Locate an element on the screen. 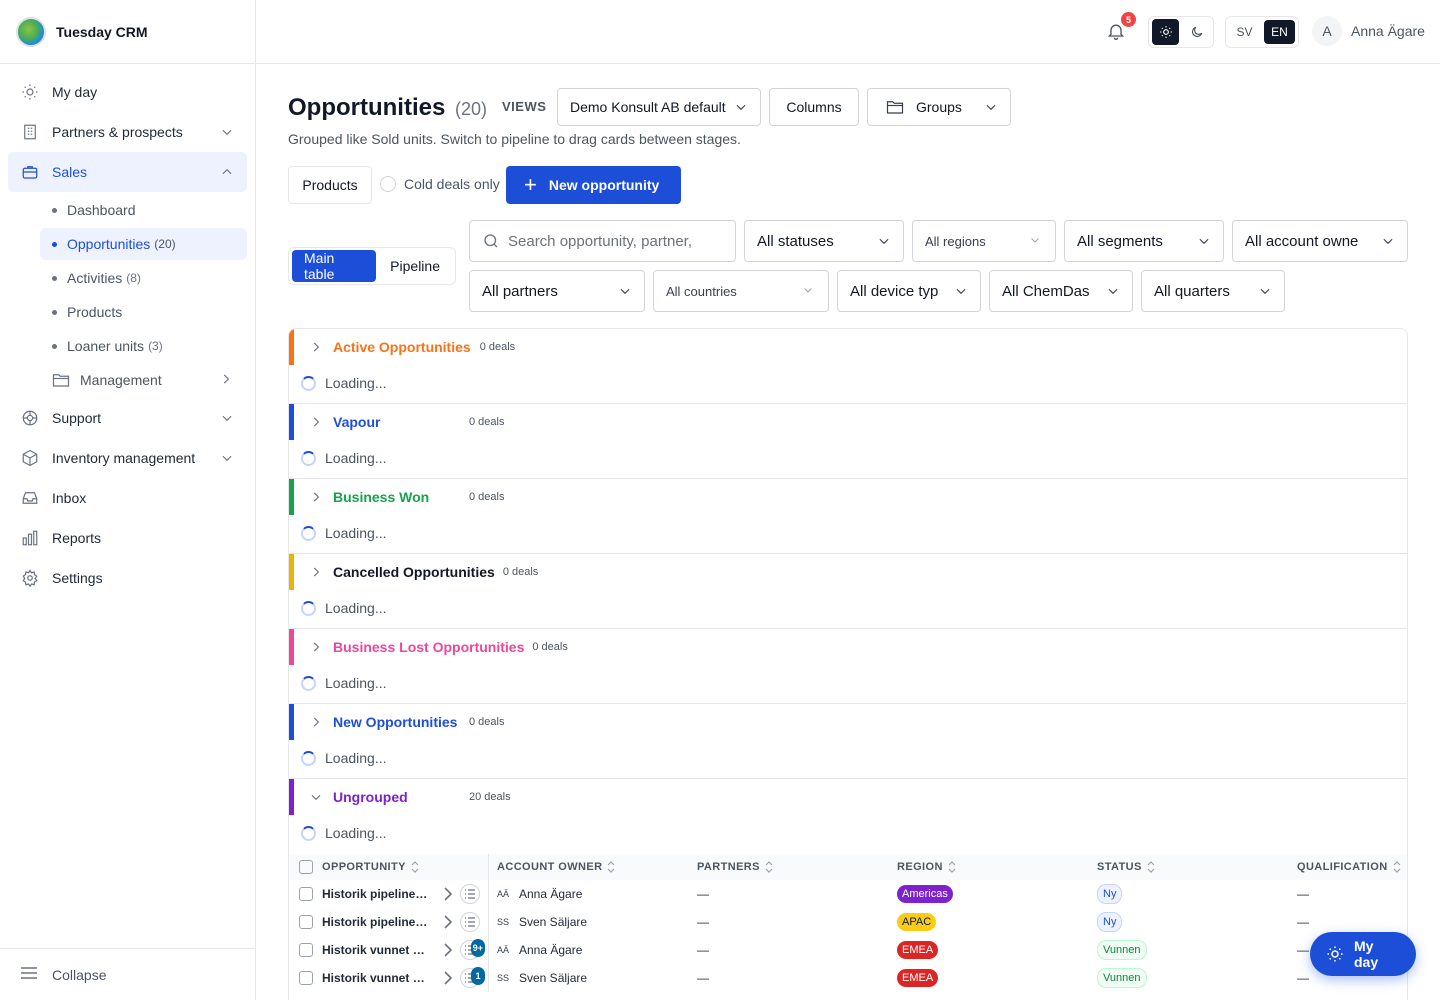 This screenshot has height=1000, width=1440. sidebar-item-dashboard: Dashboard is located at coordinates (143, 210).